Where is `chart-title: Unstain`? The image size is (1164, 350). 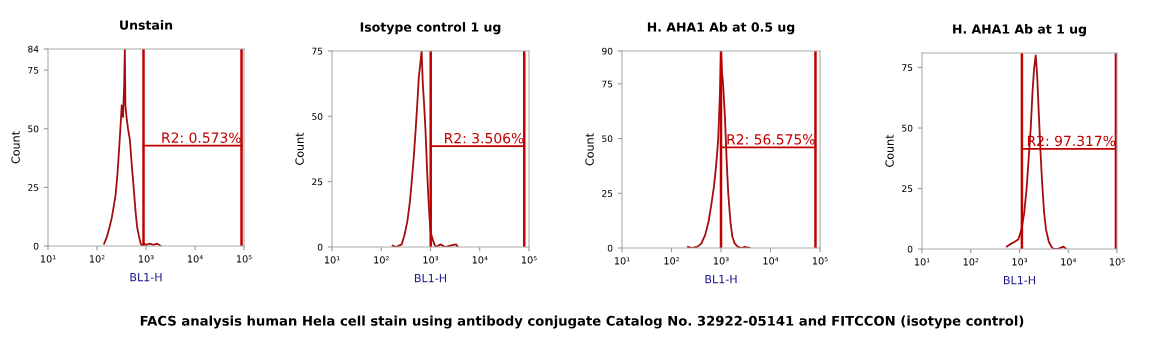 chart-title: Unstain is located at coordinates (146, 25).